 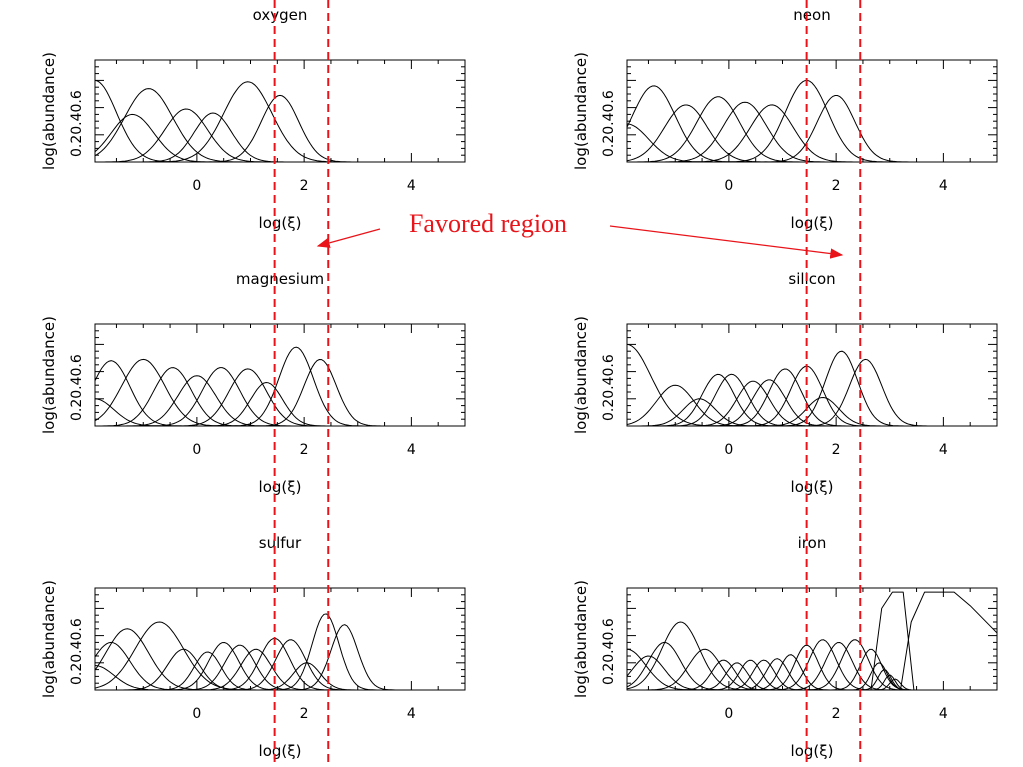 I want to click on favored-region-arrows, so click(x=580, y=242).